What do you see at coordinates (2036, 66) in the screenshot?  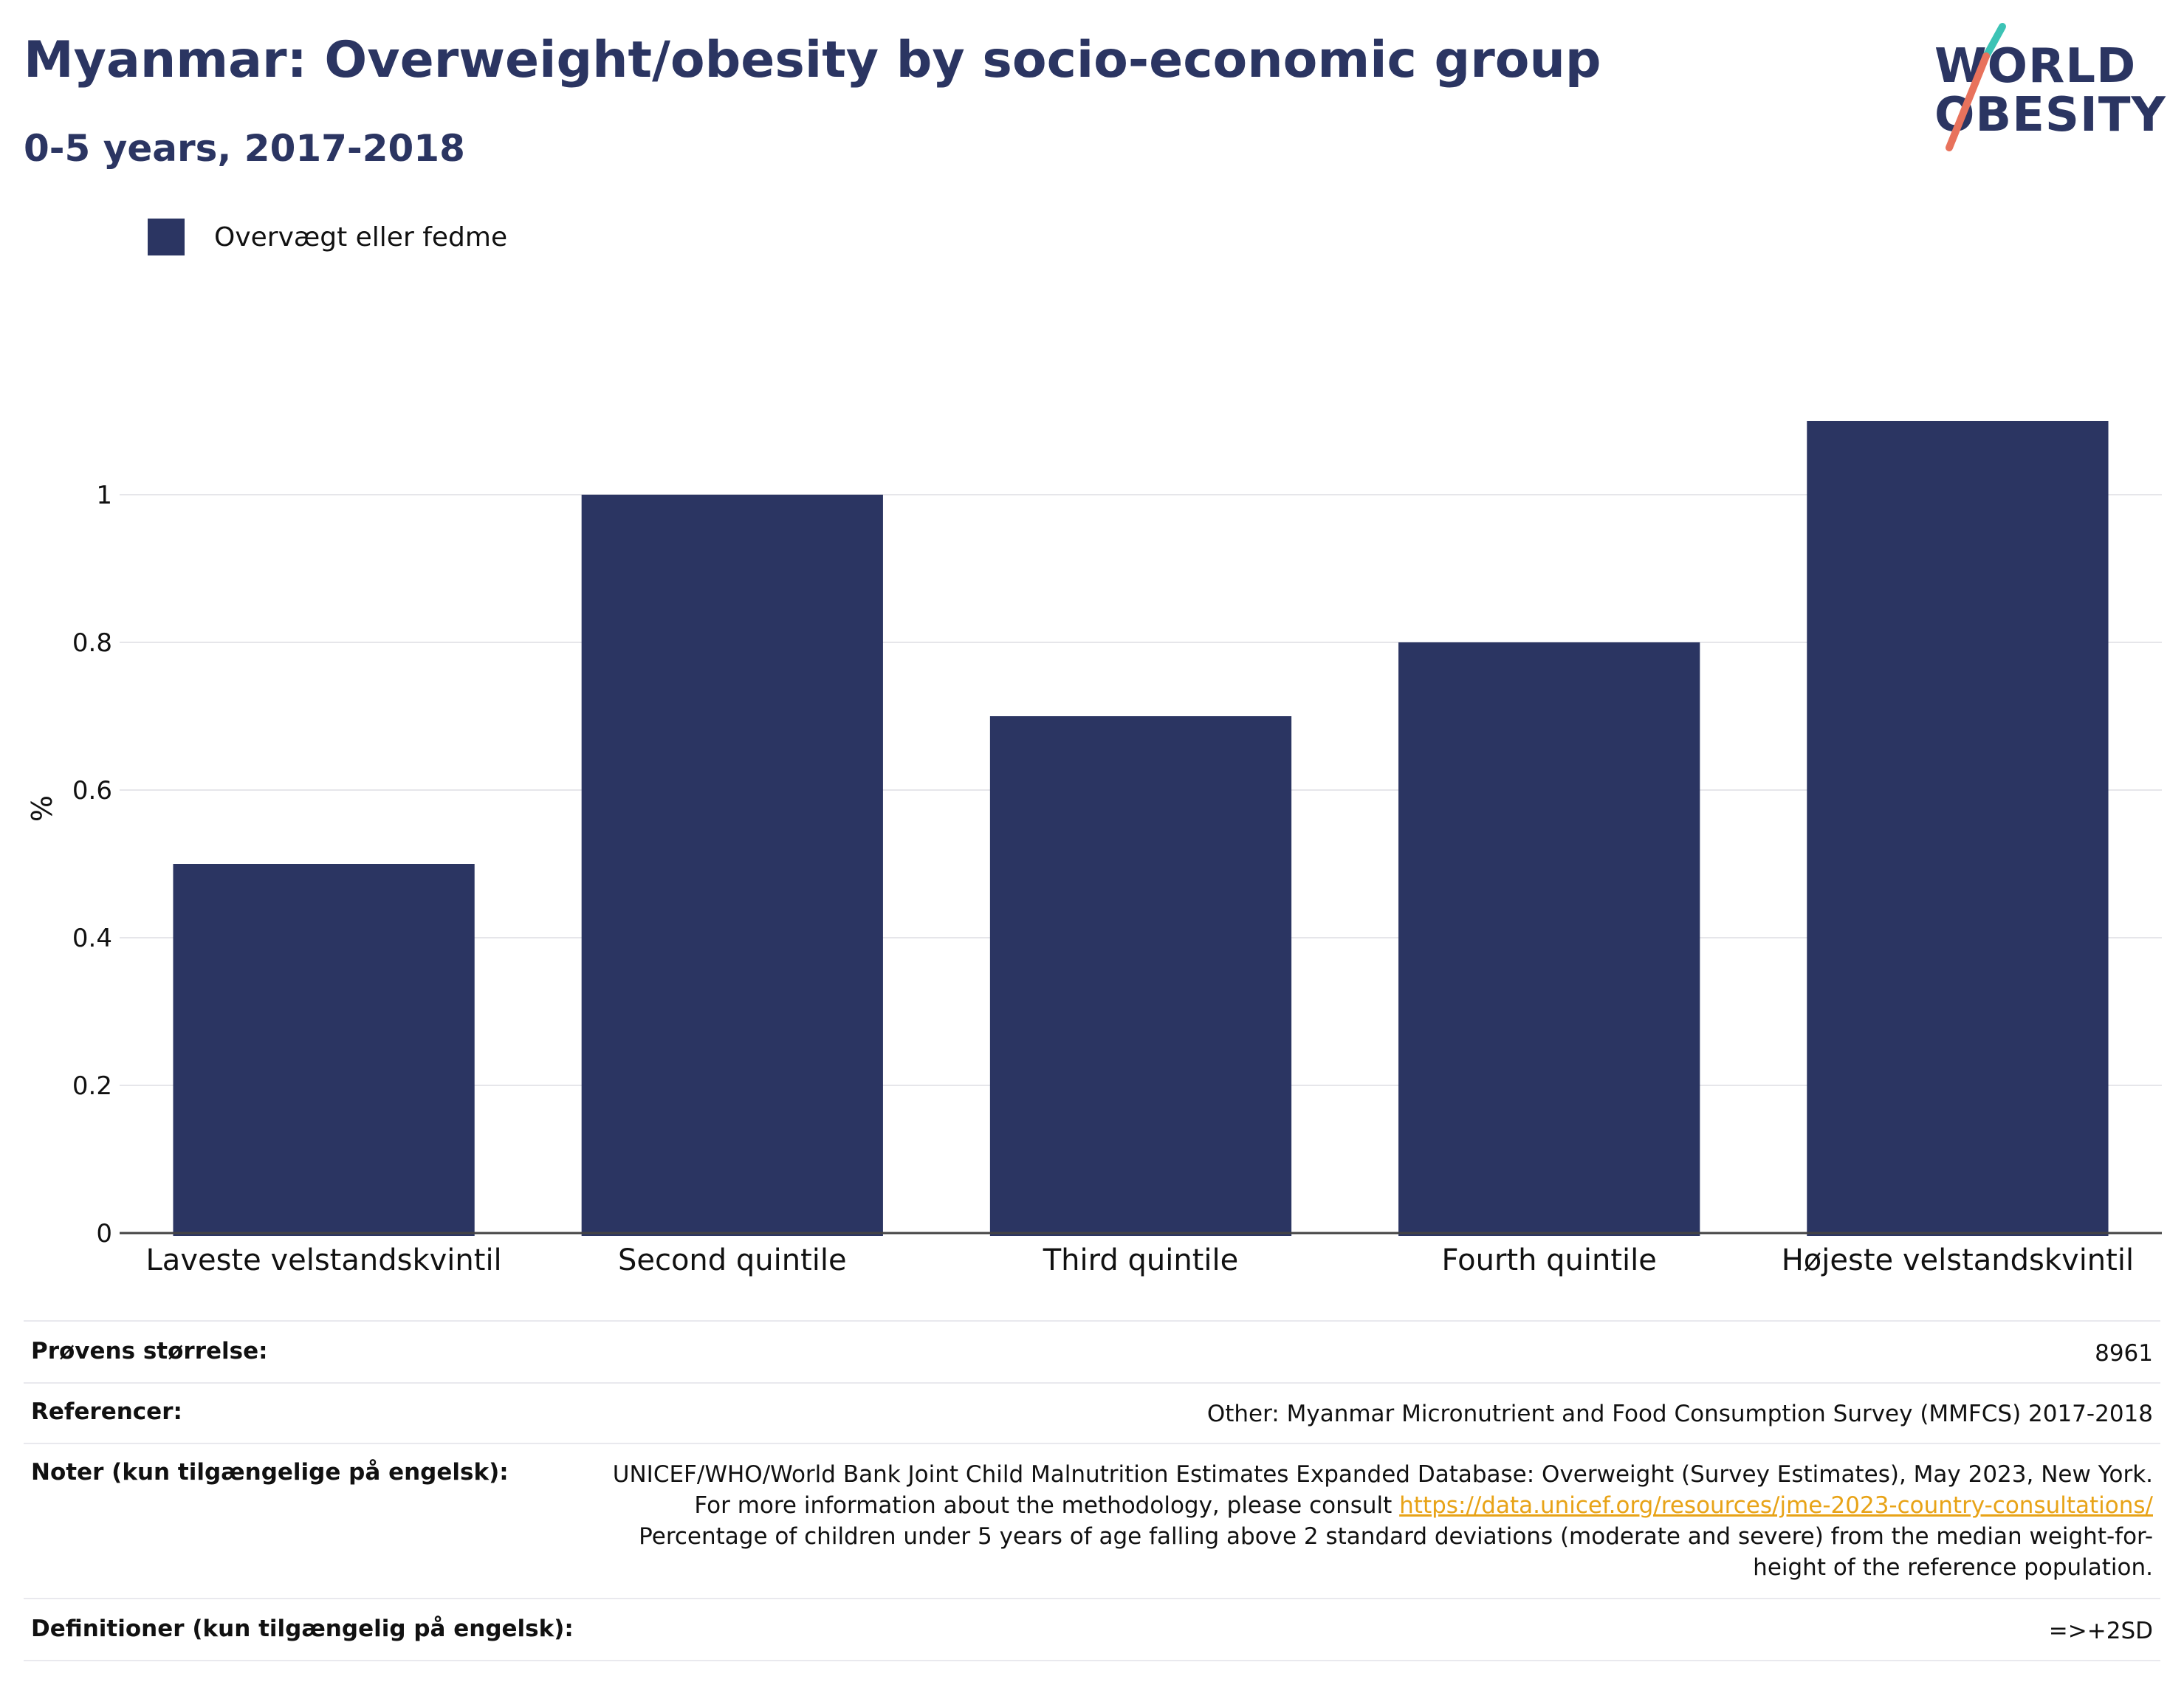 I see `logo-line-1: WORLD` at bounding box center [2036, 66].